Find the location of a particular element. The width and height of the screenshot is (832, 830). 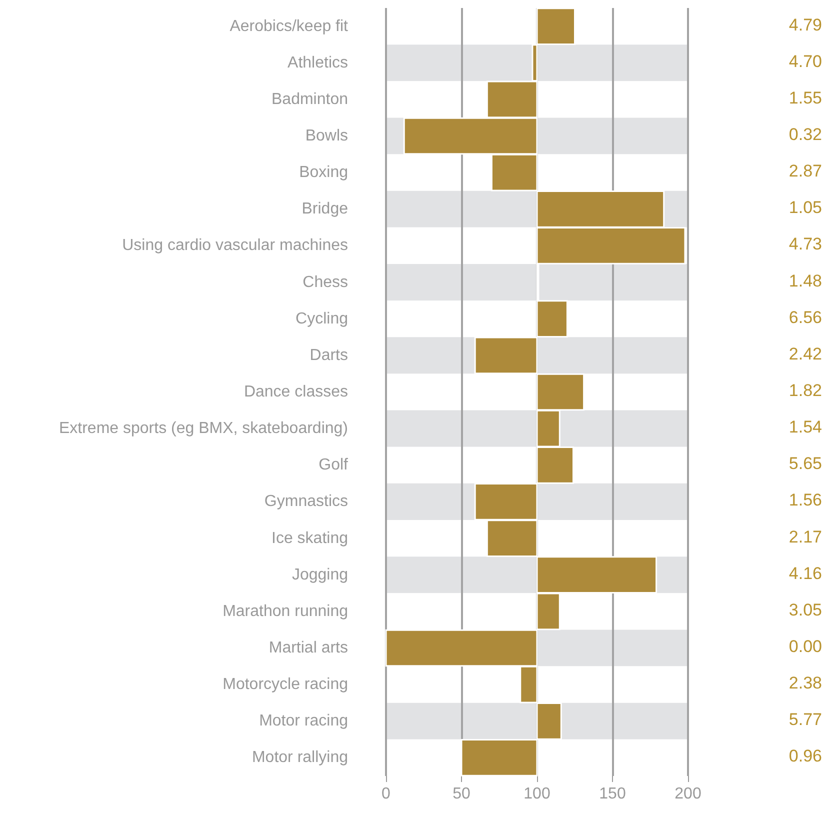

text: 4.16 is located at coordinates (805, 573).